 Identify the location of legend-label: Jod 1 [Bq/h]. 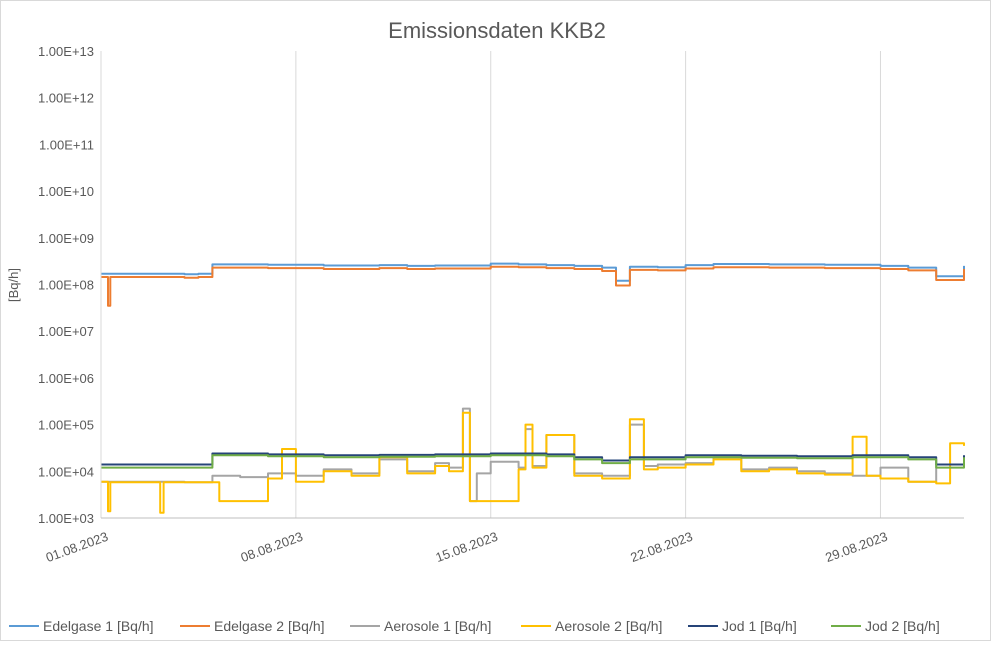
(759, 626).